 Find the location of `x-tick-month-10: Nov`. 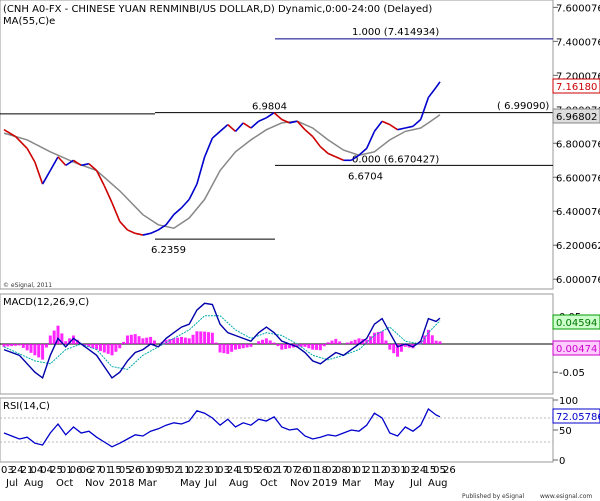

x-tick-month-10: Nov is located at coordinates (300, 483).